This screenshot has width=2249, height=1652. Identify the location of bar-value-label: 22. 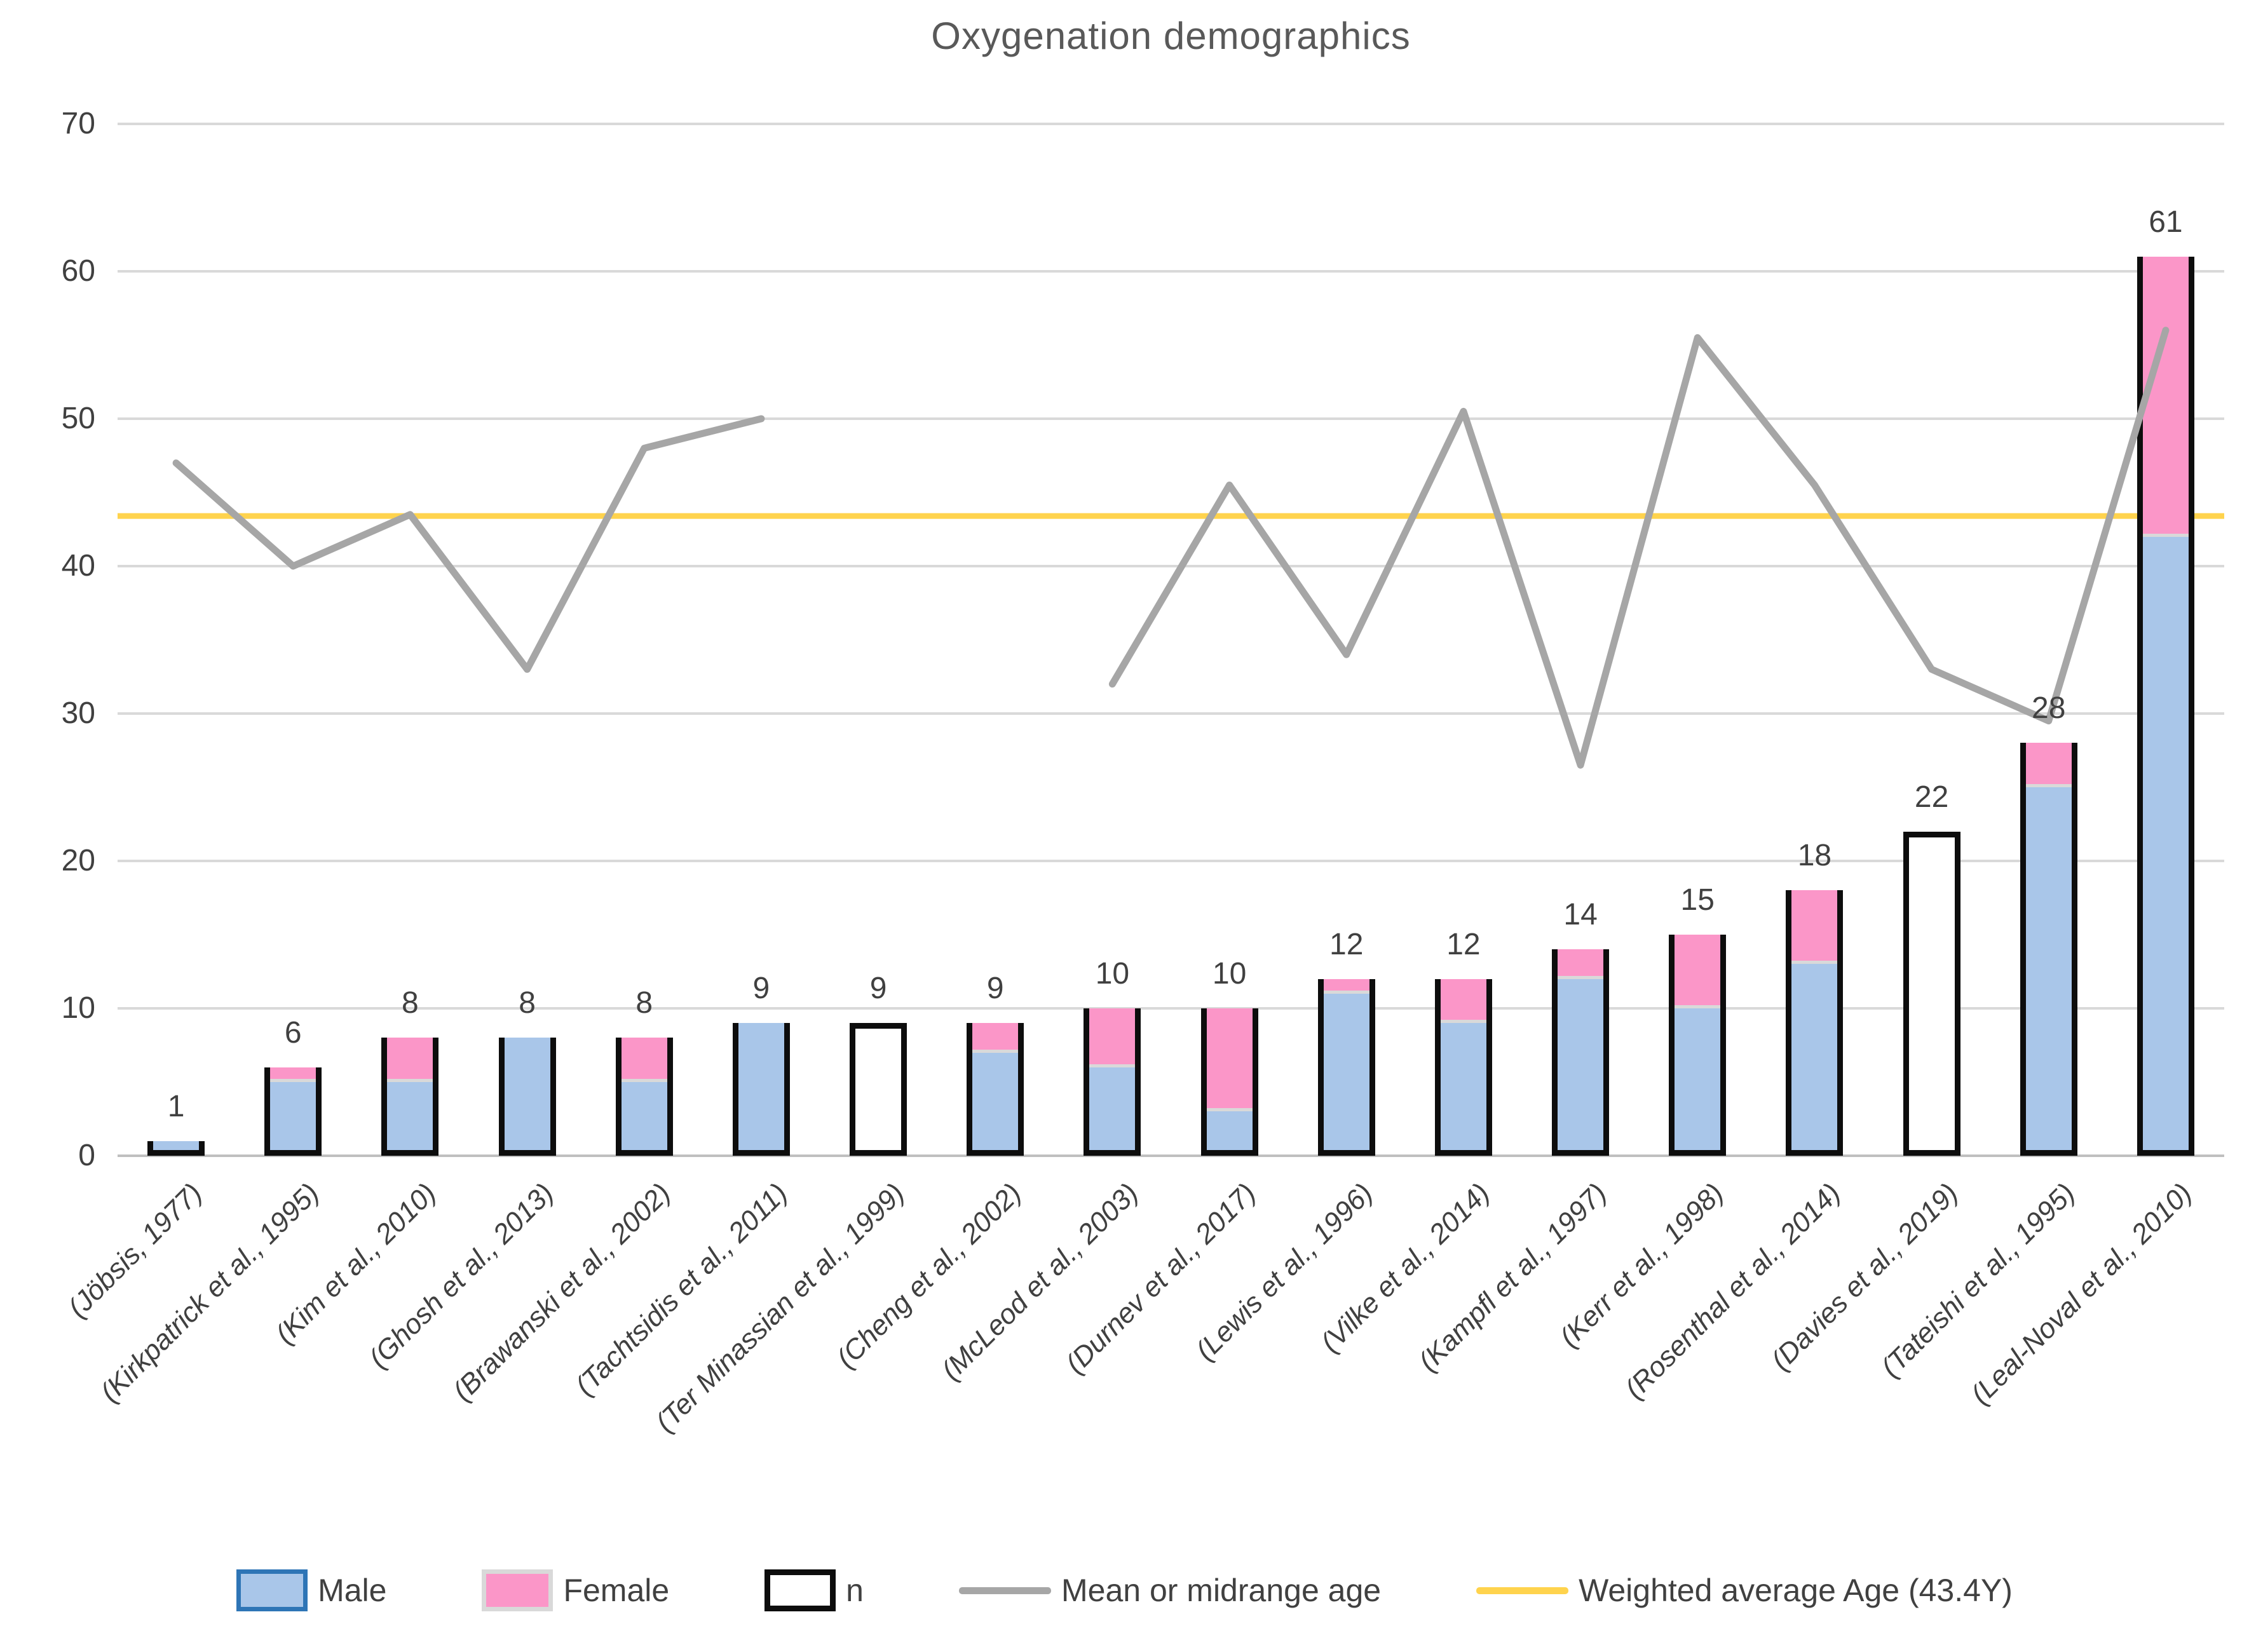
(1931, 797).